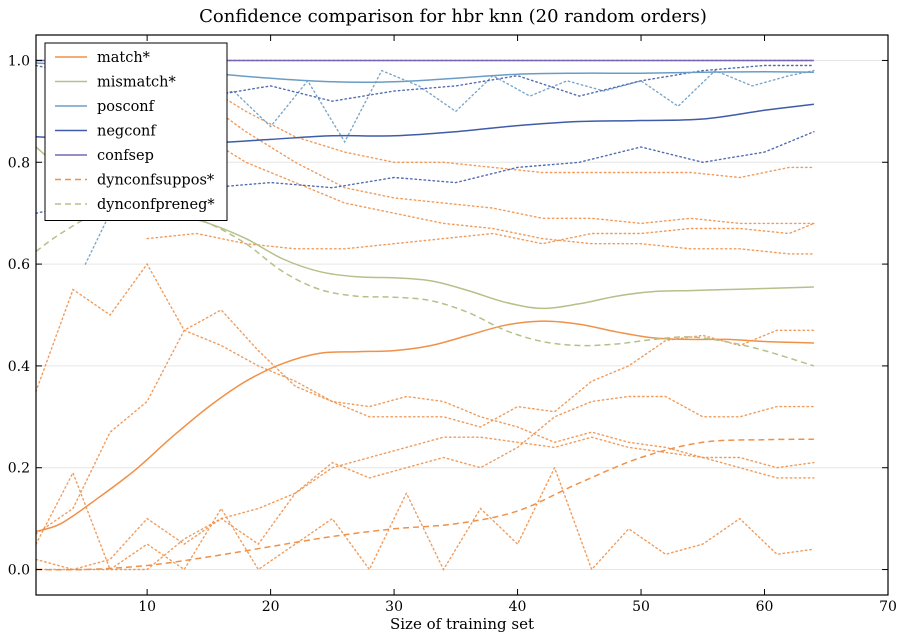 This screenshot has height=644, width=906. Describe the element at coordinates (19, 163) in the screenshot. I see `y-tick-label: 0.8` at that location.